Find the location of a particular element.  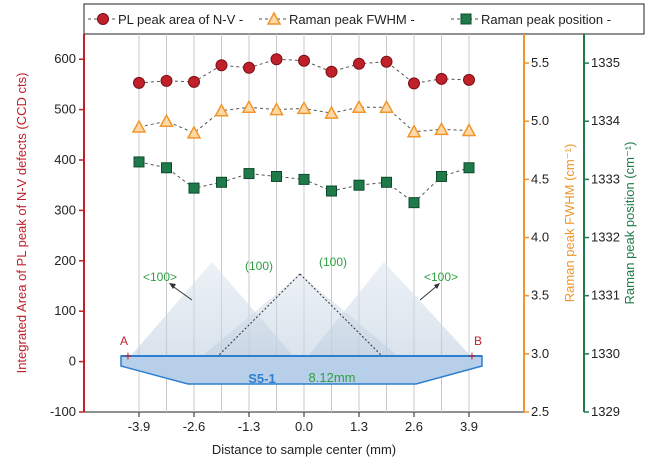

arrow-right-face is located at coordinates (429, 292).